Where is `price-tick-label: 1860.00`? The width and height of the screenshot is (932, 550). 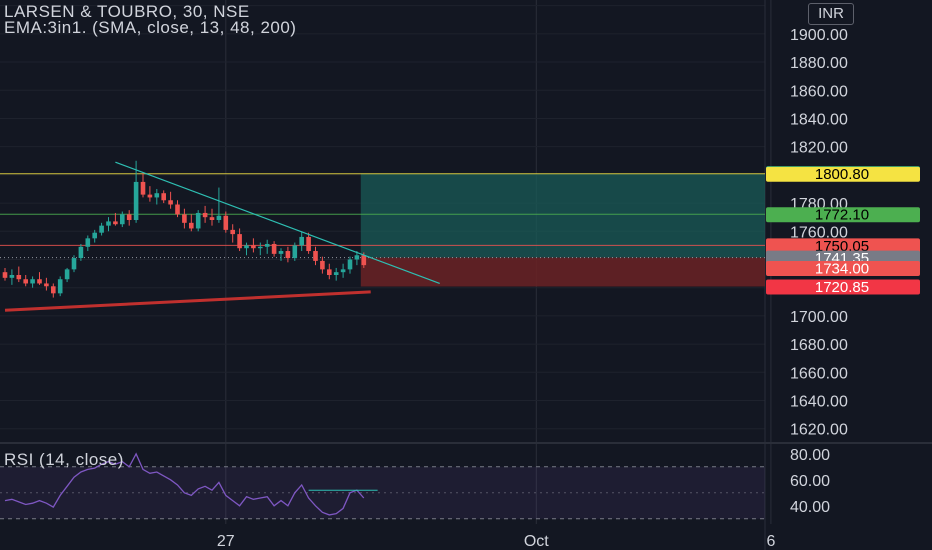 price-tick-label: 1860.00 is located at coordinates (819, 91).